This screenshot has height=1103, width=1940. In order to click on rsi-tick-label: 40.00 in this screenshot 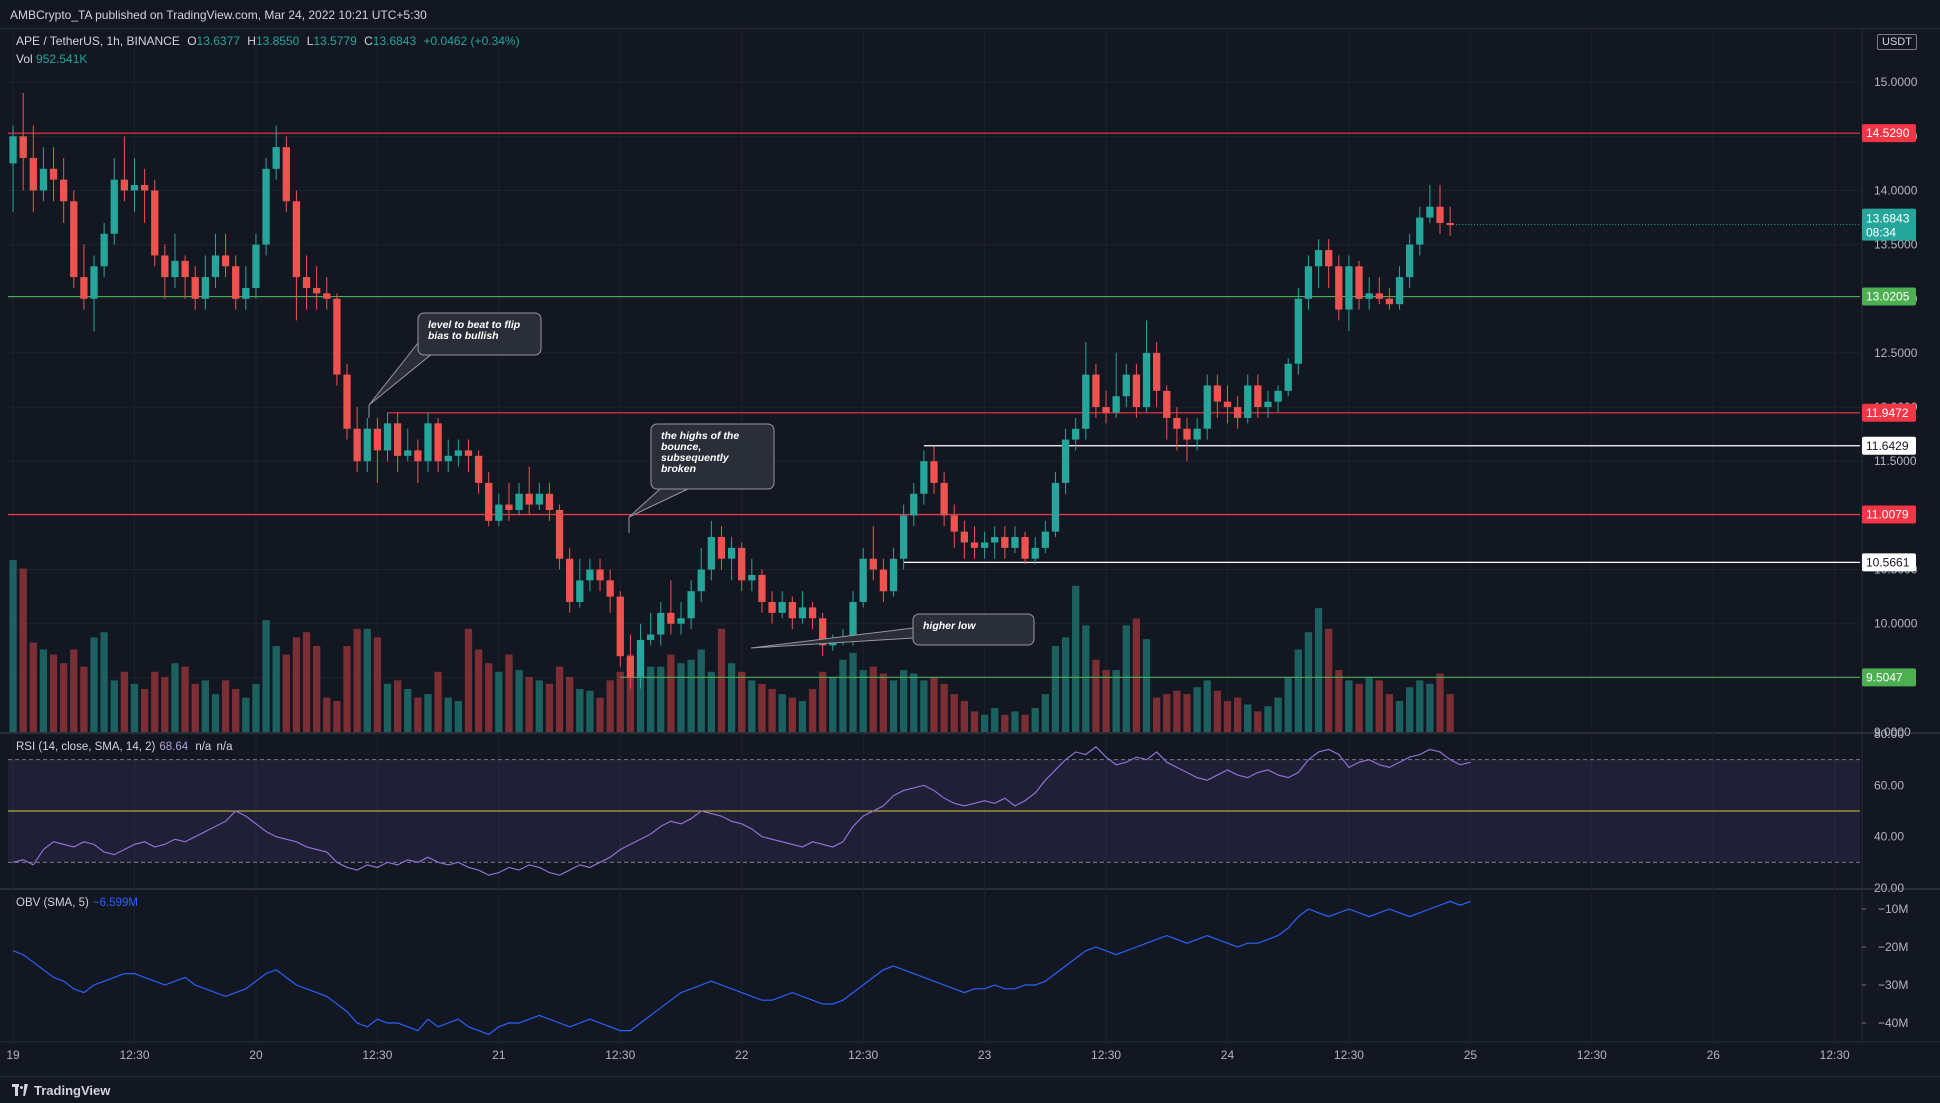, I will do `click(1889, 837)`.